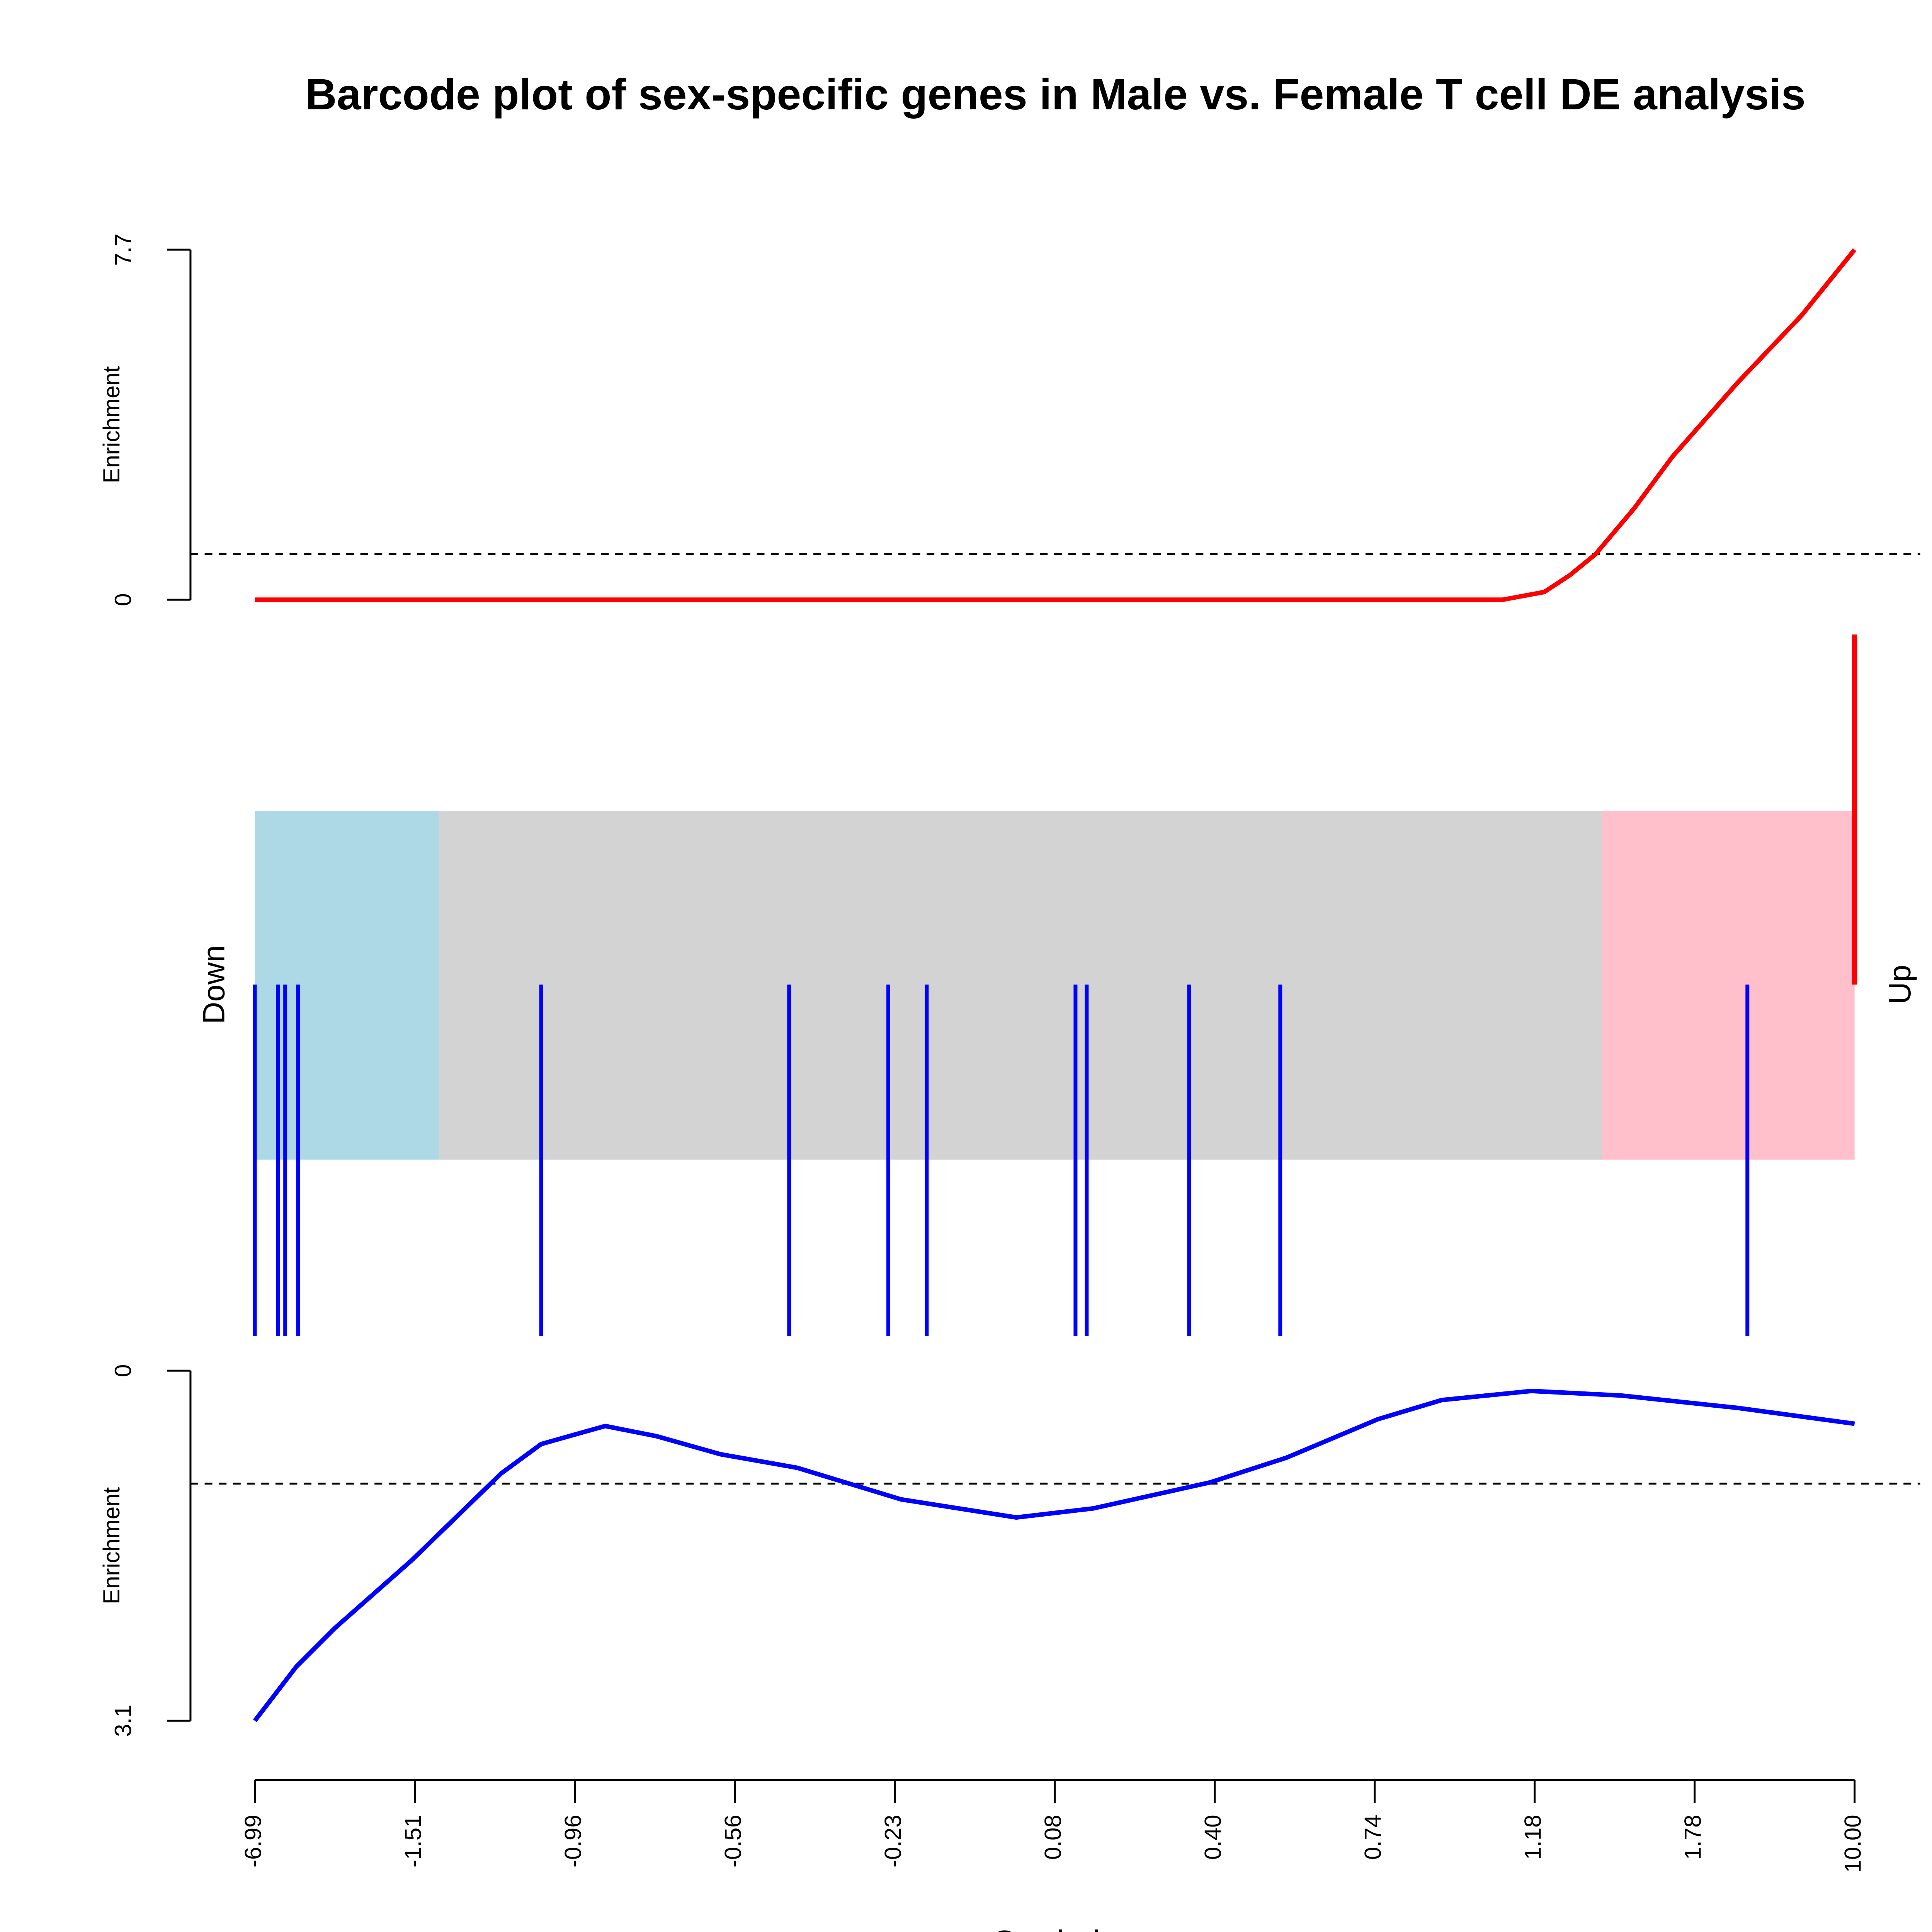 This screenshot has height=1932, width=1932. What do you see at coordinates (733, 1841) in the screenshot?
I see `x-tick-label: -0.56` at bounding box center [733, 1841].